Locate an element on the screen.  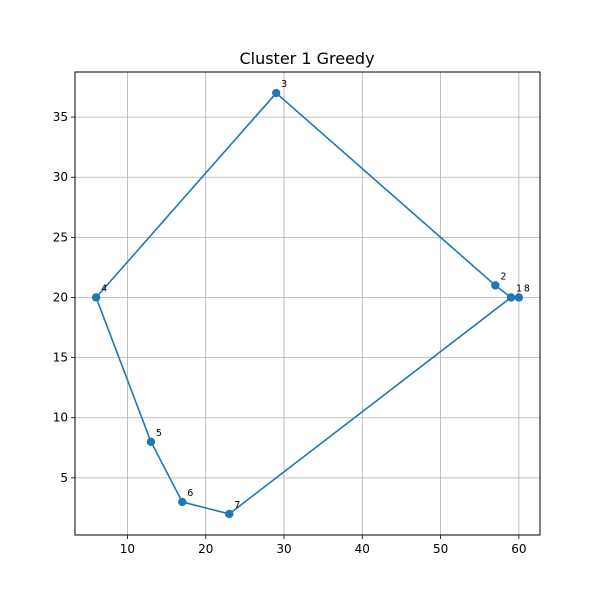
point-label: 5 is located at coordinates (159, 433).